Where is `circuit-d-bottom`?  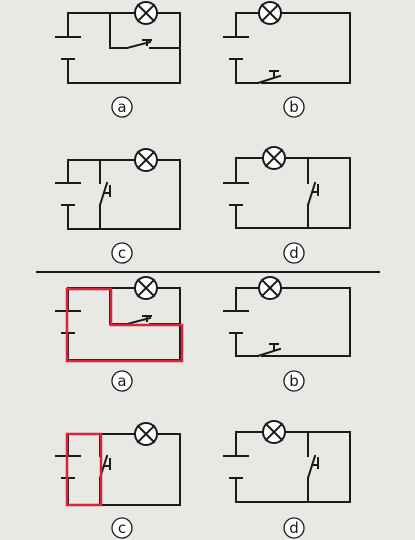 circuit-d-bottom is located at coordinates (287, 461).